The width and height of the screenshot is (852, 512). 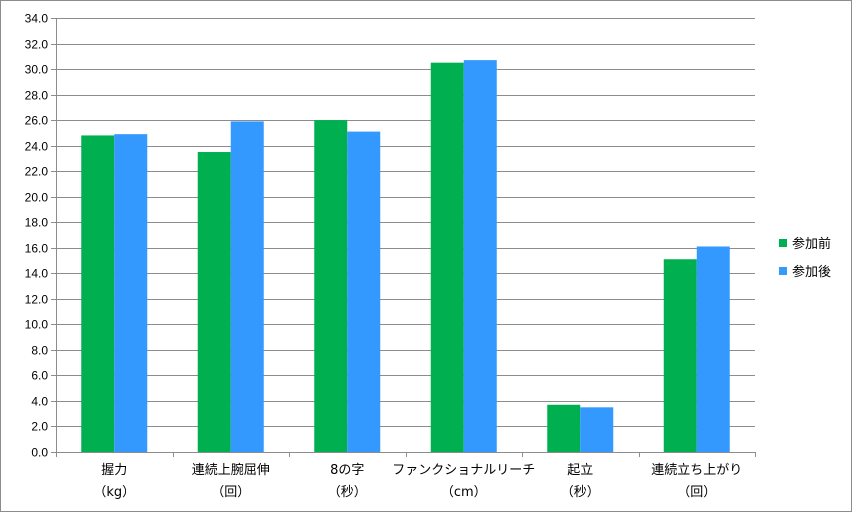 What do you see at coordinates (347, 470) in the screenshot?
I see `category-name: 8の字` at bounding box center [347, 470].